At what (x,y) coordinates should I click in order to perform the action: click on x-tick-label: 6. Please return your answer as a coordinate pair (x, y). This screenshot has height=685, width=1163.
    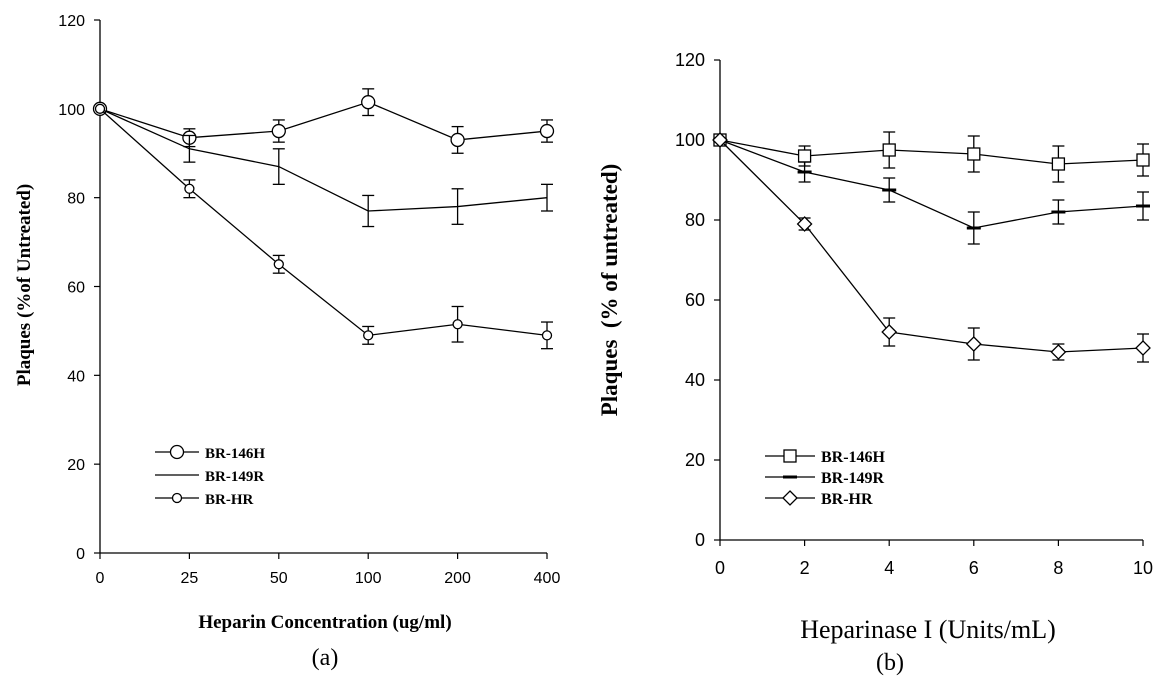
    Looking at the image, I should click on (974, 568).